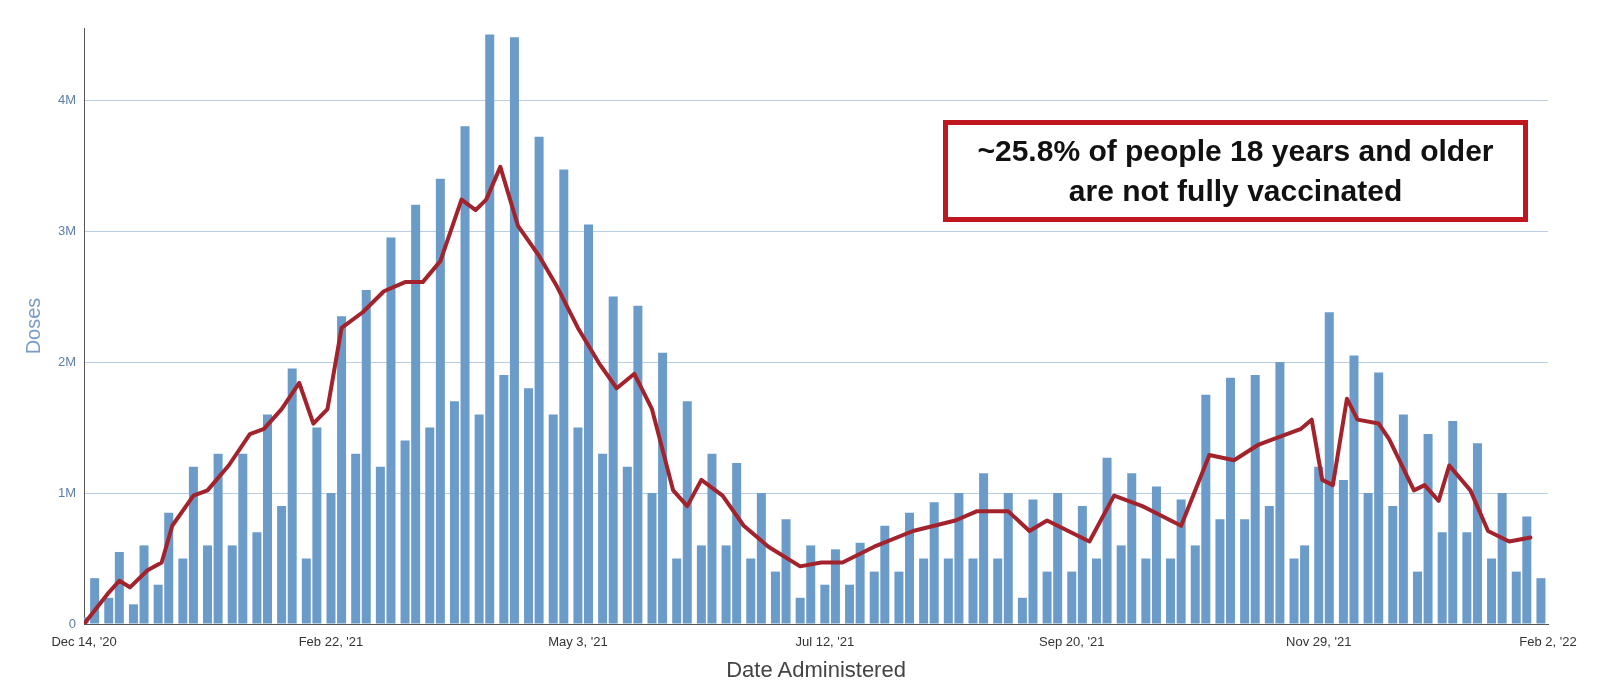 The height and width of the screenshot is (696, 1621). Describe the element at coordinates (32, 326) in the screenshot. I see `y-axis-title: Doses` at that location.